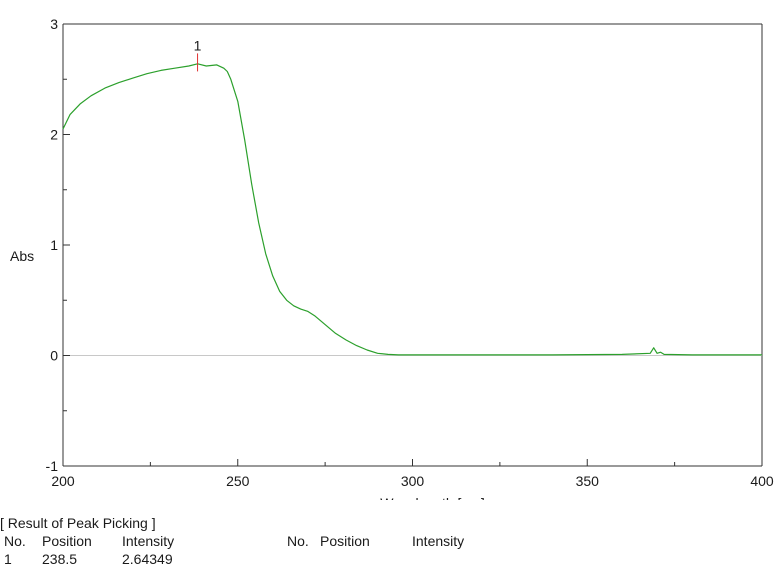 The height and width of the screenshot is (579, 779). Describe the element at coordinates (147, 559) in the screenshot. I see `peak-row-intensity: 2.64349` at that location.